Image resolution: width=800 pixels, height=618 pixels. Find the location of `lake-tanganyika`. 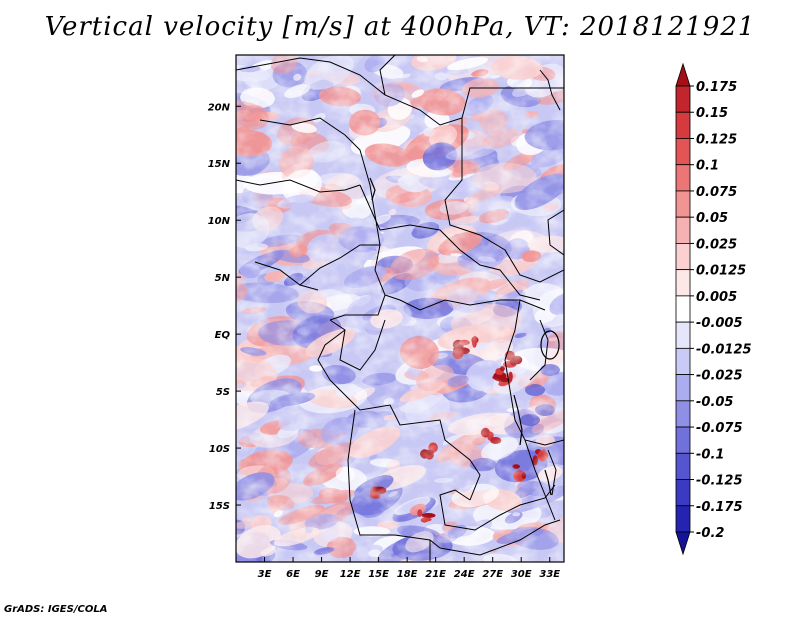

lake-tanganyika is located at coordinates (518, 420).